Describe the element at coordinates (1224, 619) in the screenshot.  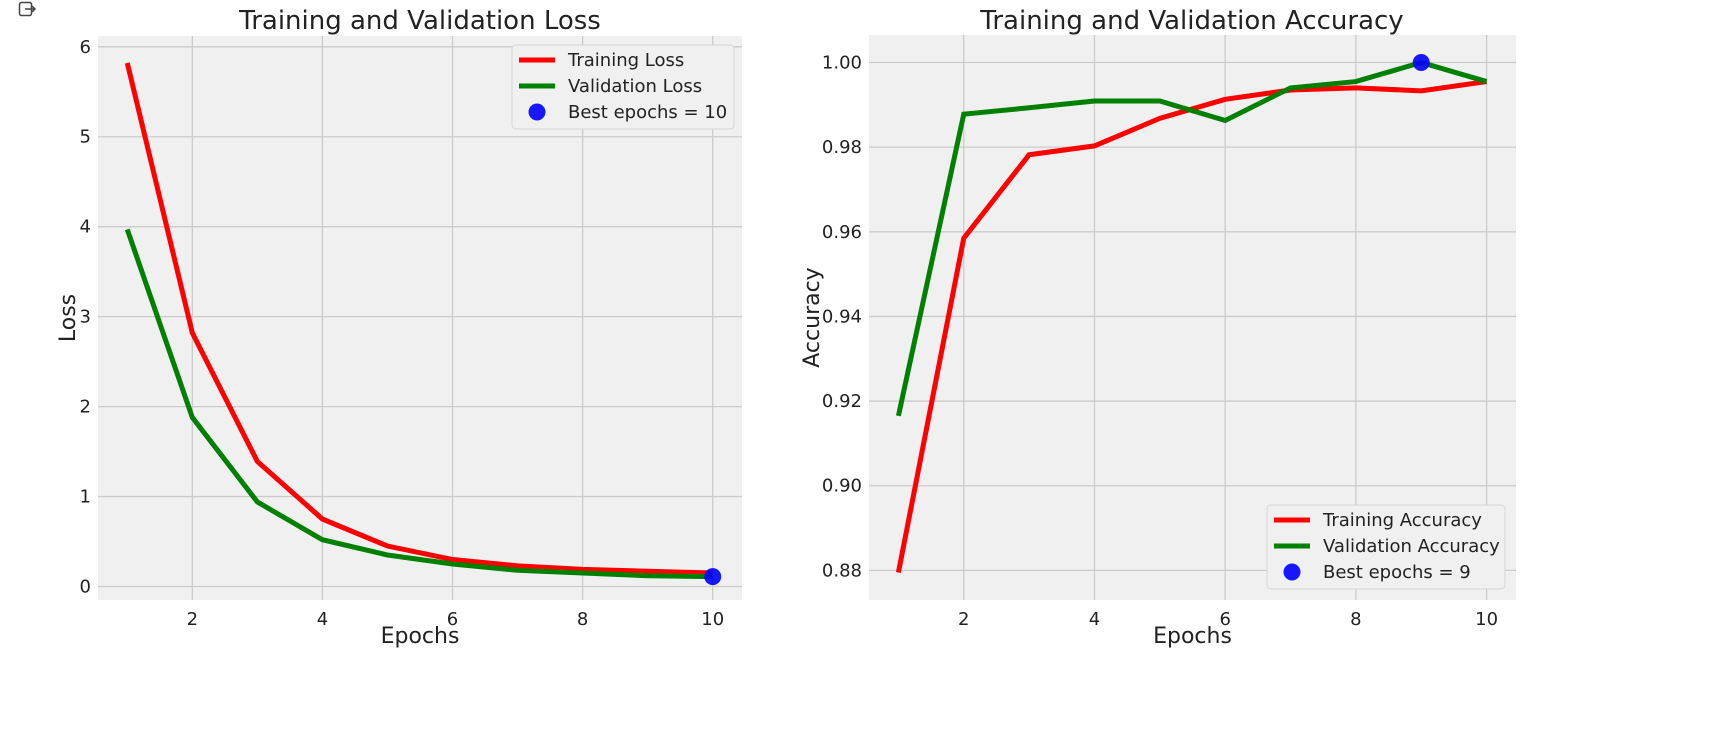
I see `accuracy-x-tick-label: 6` at that location.